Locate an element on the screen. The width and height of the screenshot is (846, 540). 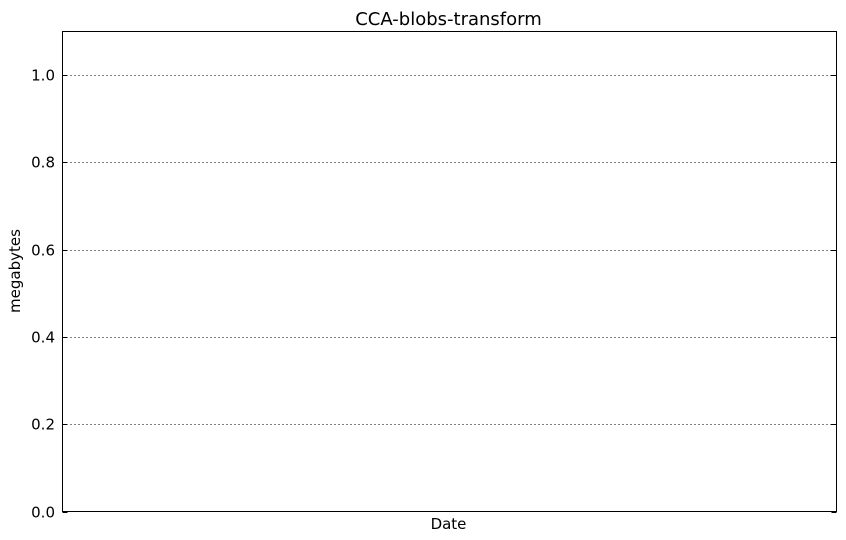
y-tick-label: 1.0 is located at coordinates (43, 76).